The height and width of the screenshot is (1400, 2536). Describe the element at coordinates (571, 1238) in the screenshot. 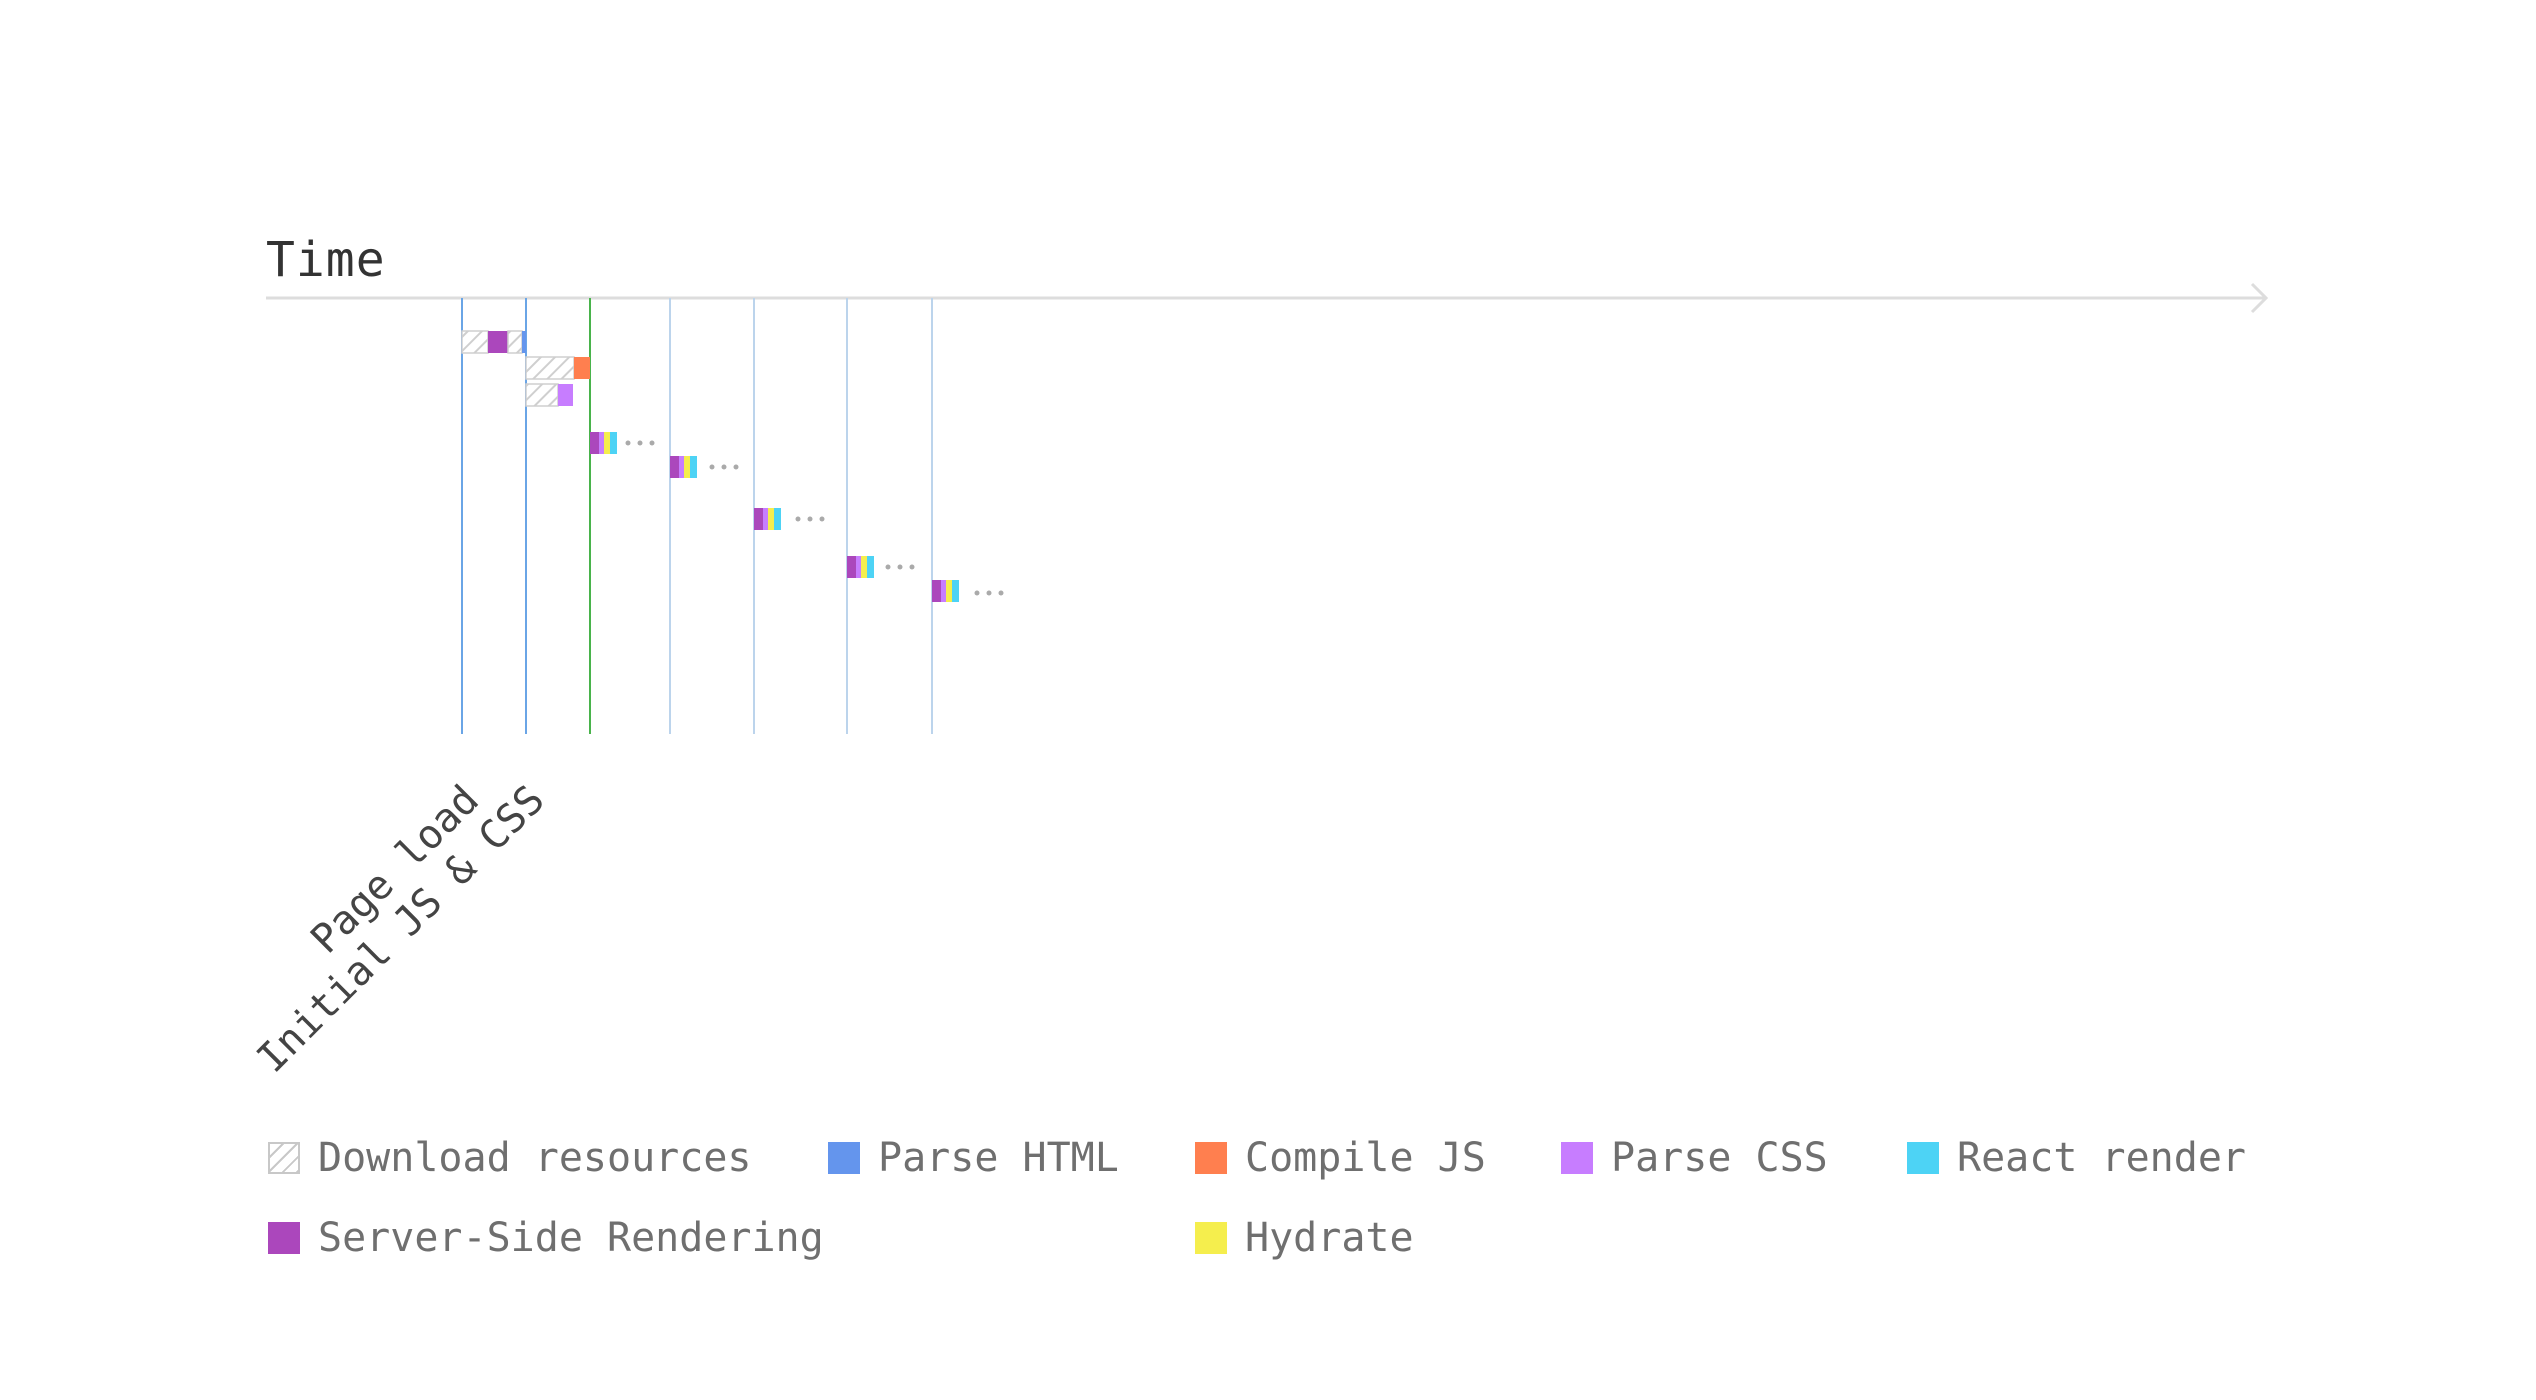

I see `legend-label: Server-Side Rendering` at that location.